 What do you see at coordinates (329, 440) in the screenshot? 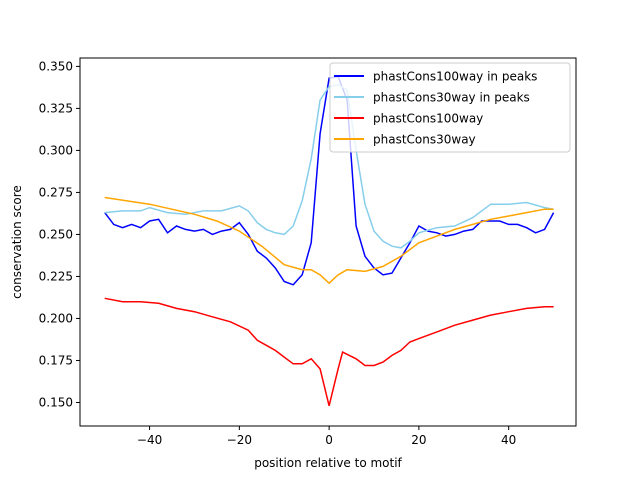
I see `x-tick-label: 0` at bounding box center [329, 440].